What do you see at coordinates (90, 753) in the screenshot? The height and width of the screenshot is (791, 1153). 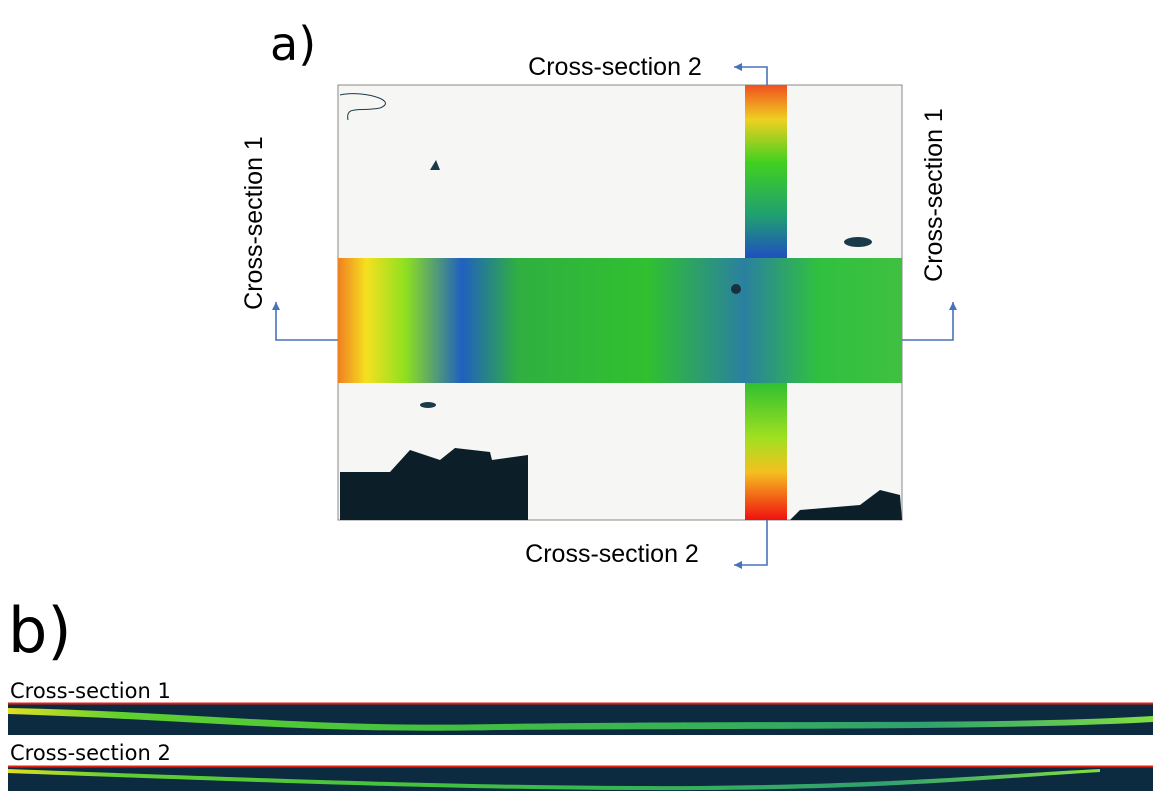 I see `profile-label: Cross-section 2` at bounding box center [90, 753].